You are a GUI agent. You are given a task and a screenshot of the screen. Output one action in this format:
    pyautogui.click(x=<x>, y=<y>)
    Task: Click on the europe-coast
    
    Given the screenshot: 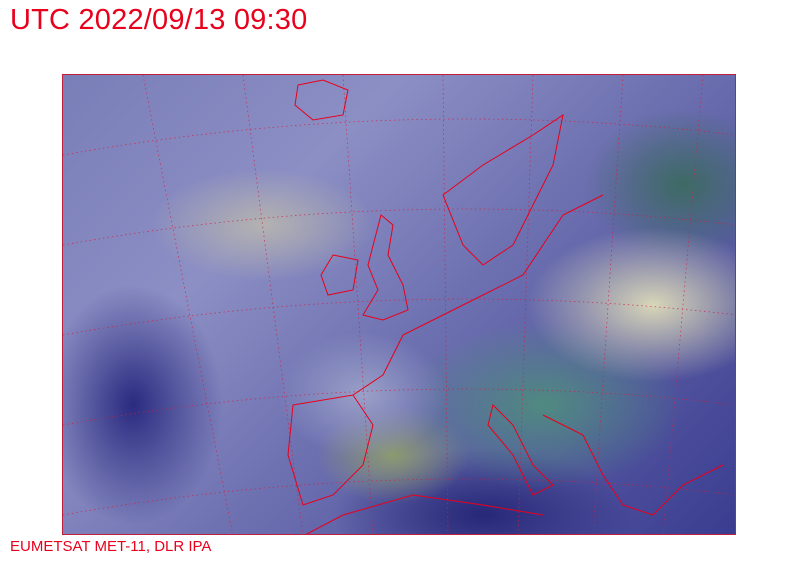 What is the action you would take?
    pyautogui.click(x=478, y=295)
    